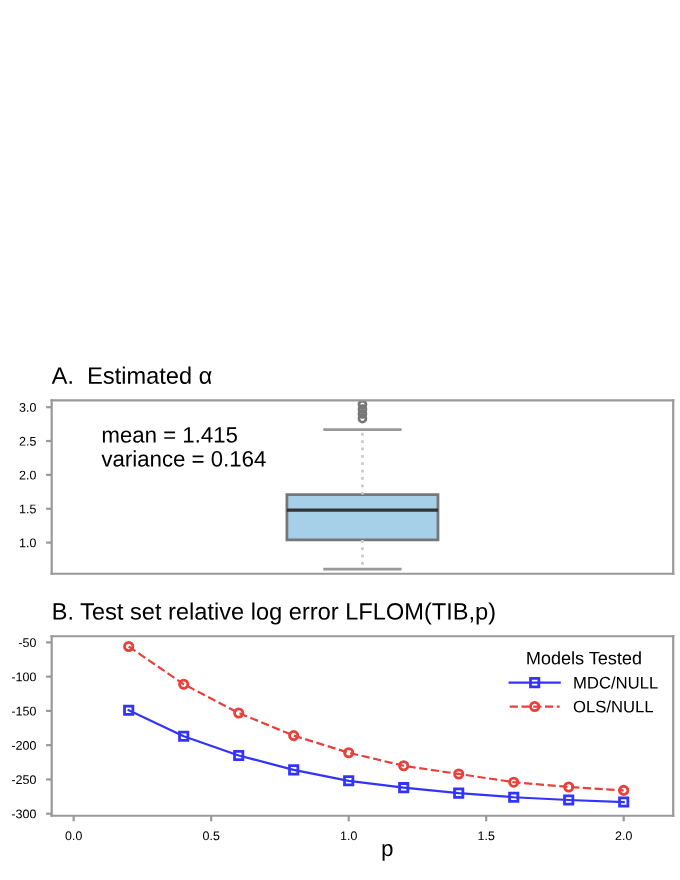 The width and height of the screenshot is (680, 880). Describe the element at coordinates (183, 458) in the screenshot. I see `annotation: variance = 0.164` at that location.